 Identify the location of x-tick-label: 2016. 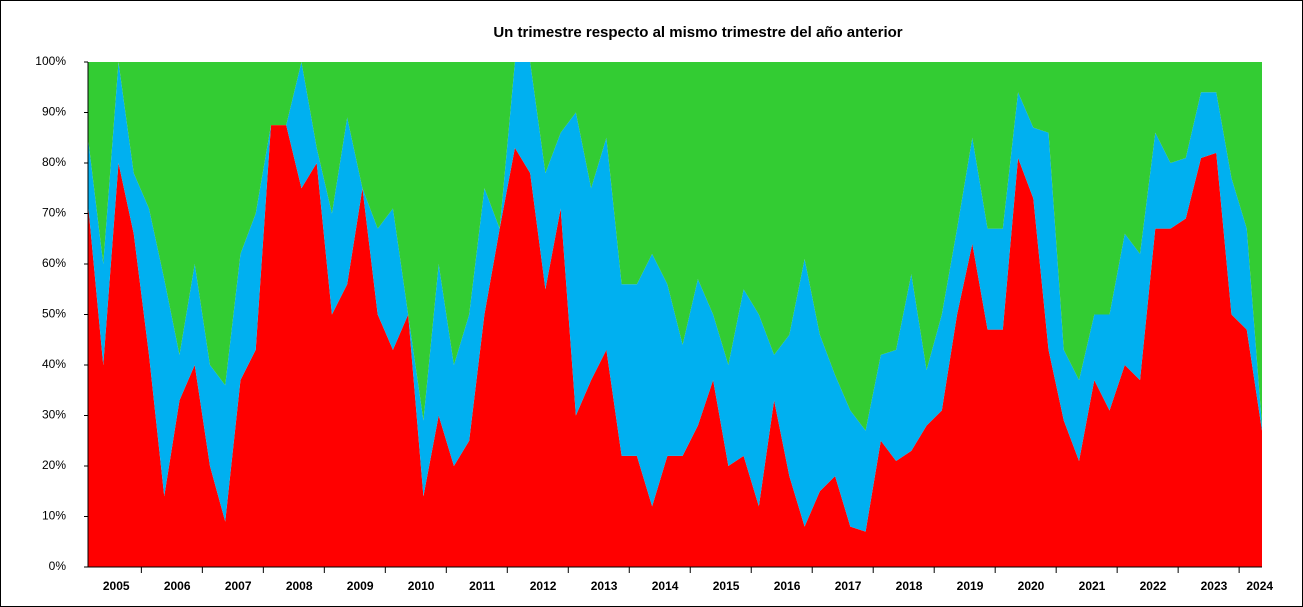
(787, 586).